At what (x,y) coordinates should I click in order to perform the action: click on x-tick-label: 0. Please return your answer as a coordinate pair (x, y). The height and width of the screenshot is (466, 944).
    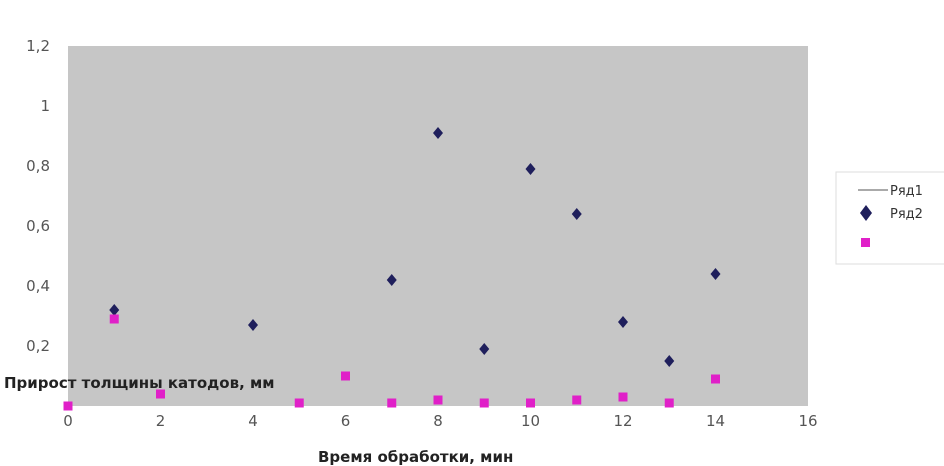
    Looking at the image, I should click on (68, 421).